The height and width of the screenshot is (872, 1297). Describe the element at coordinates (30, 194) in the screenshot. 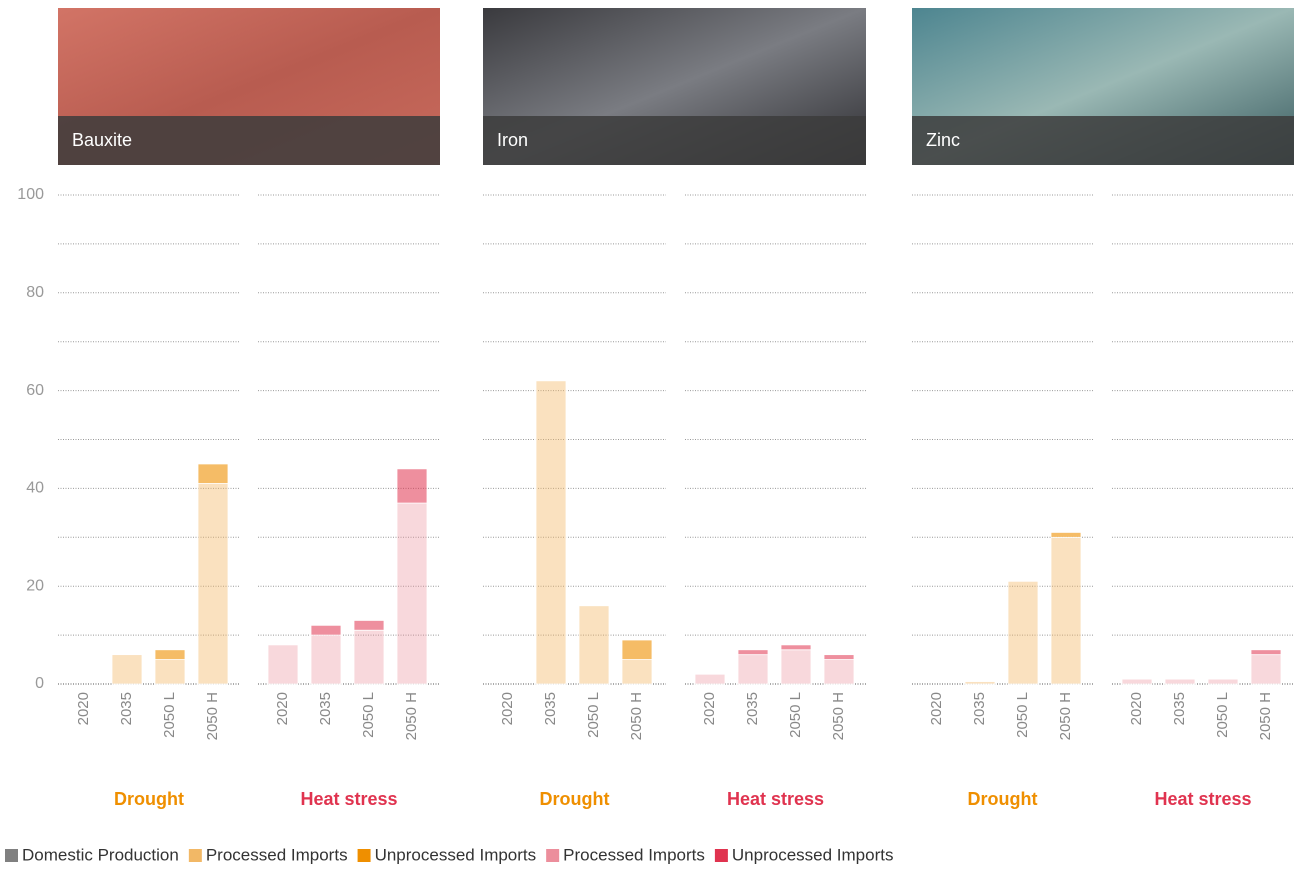

I see `y-tick-label: 100` at that location.